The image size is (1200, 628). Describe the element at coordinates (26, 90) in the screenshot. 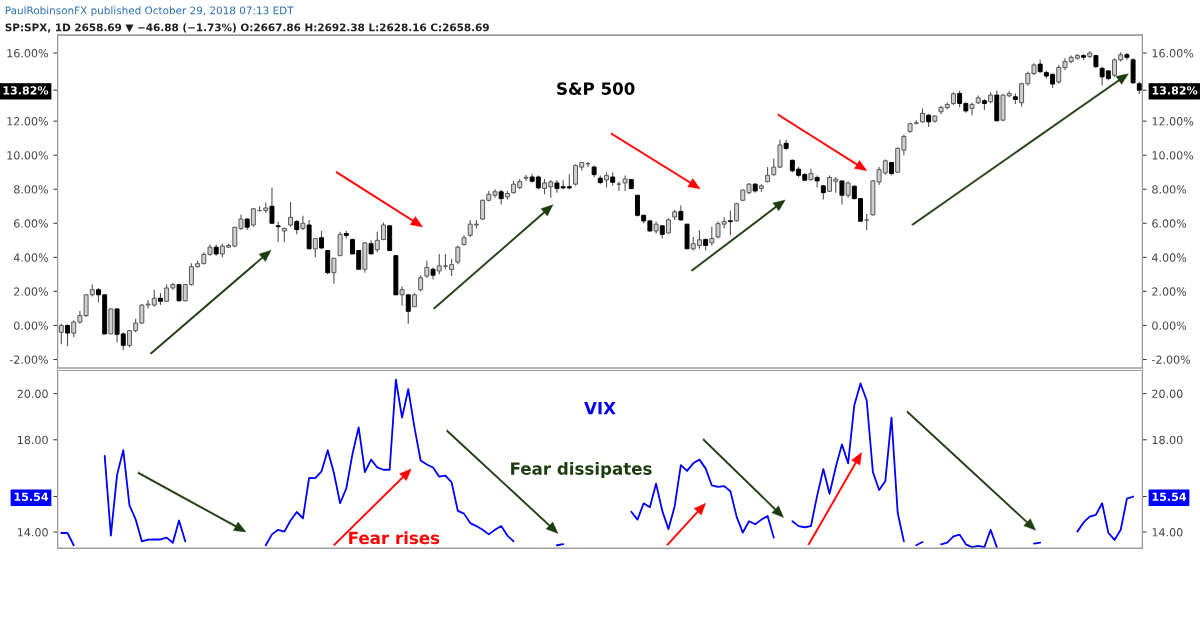

I see `y-tick-label: 13.82%` at that location.